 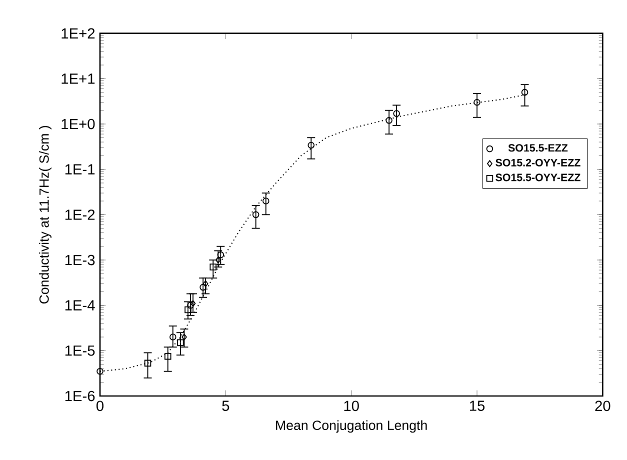 What do you see at coordinates (477, 405) in the screenshot?
I see `x-tick-label: 15` at bounding box center [477, 405].